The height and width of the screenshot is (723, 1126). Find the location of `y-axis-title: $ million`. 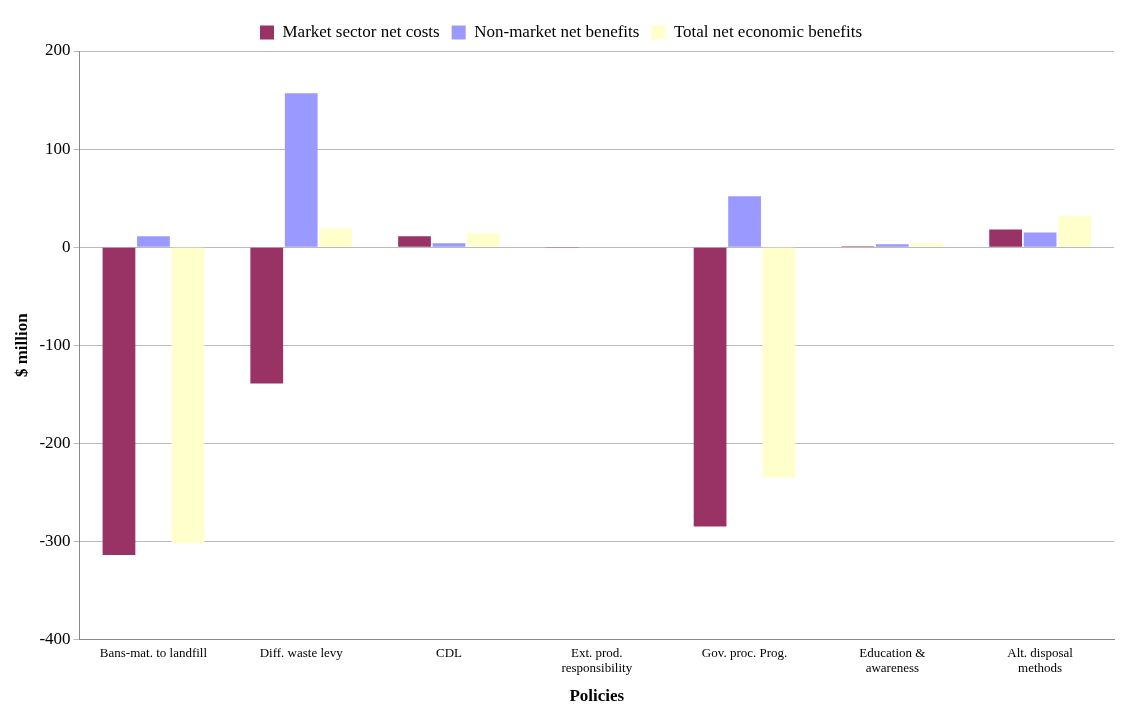

y-axis-title: $ million is located at coordinates (21, 345).